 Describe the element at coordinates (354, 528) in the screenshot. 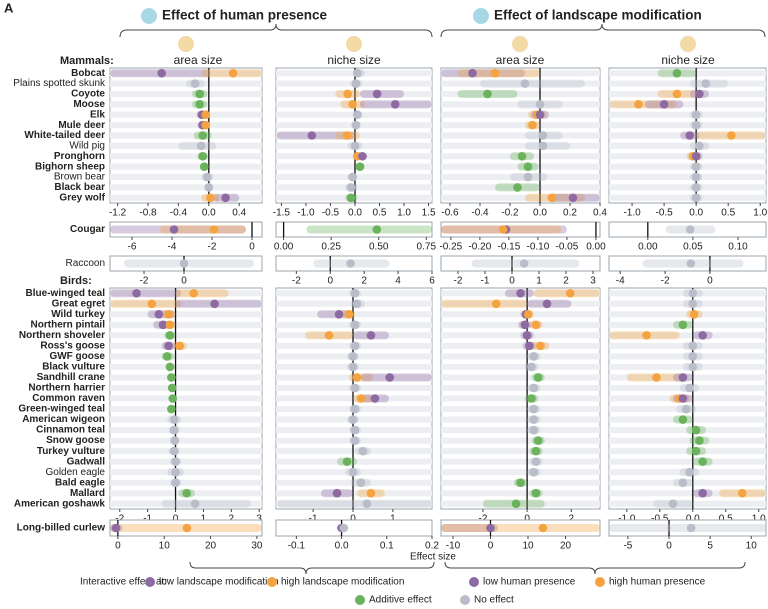

I see `panel` at that location.